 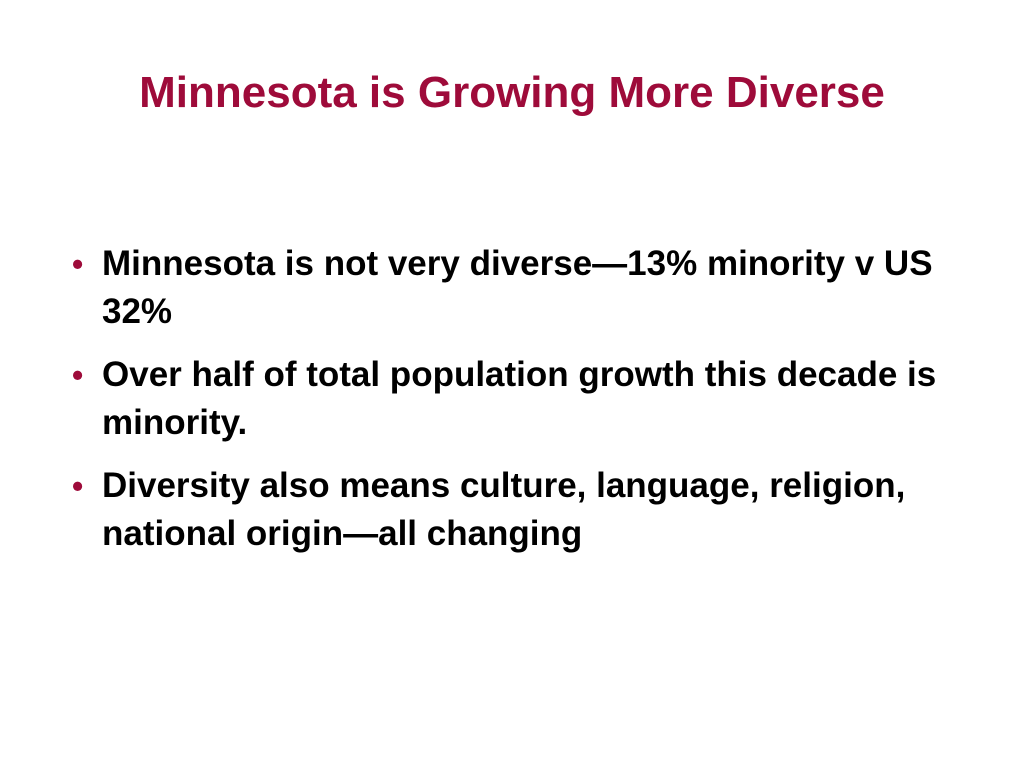 What do you see at coordinates (512, 92) in the screenshot?
I see `slide-title: Minnesota is Growing More Diverse` at bounding box center [512, 92].